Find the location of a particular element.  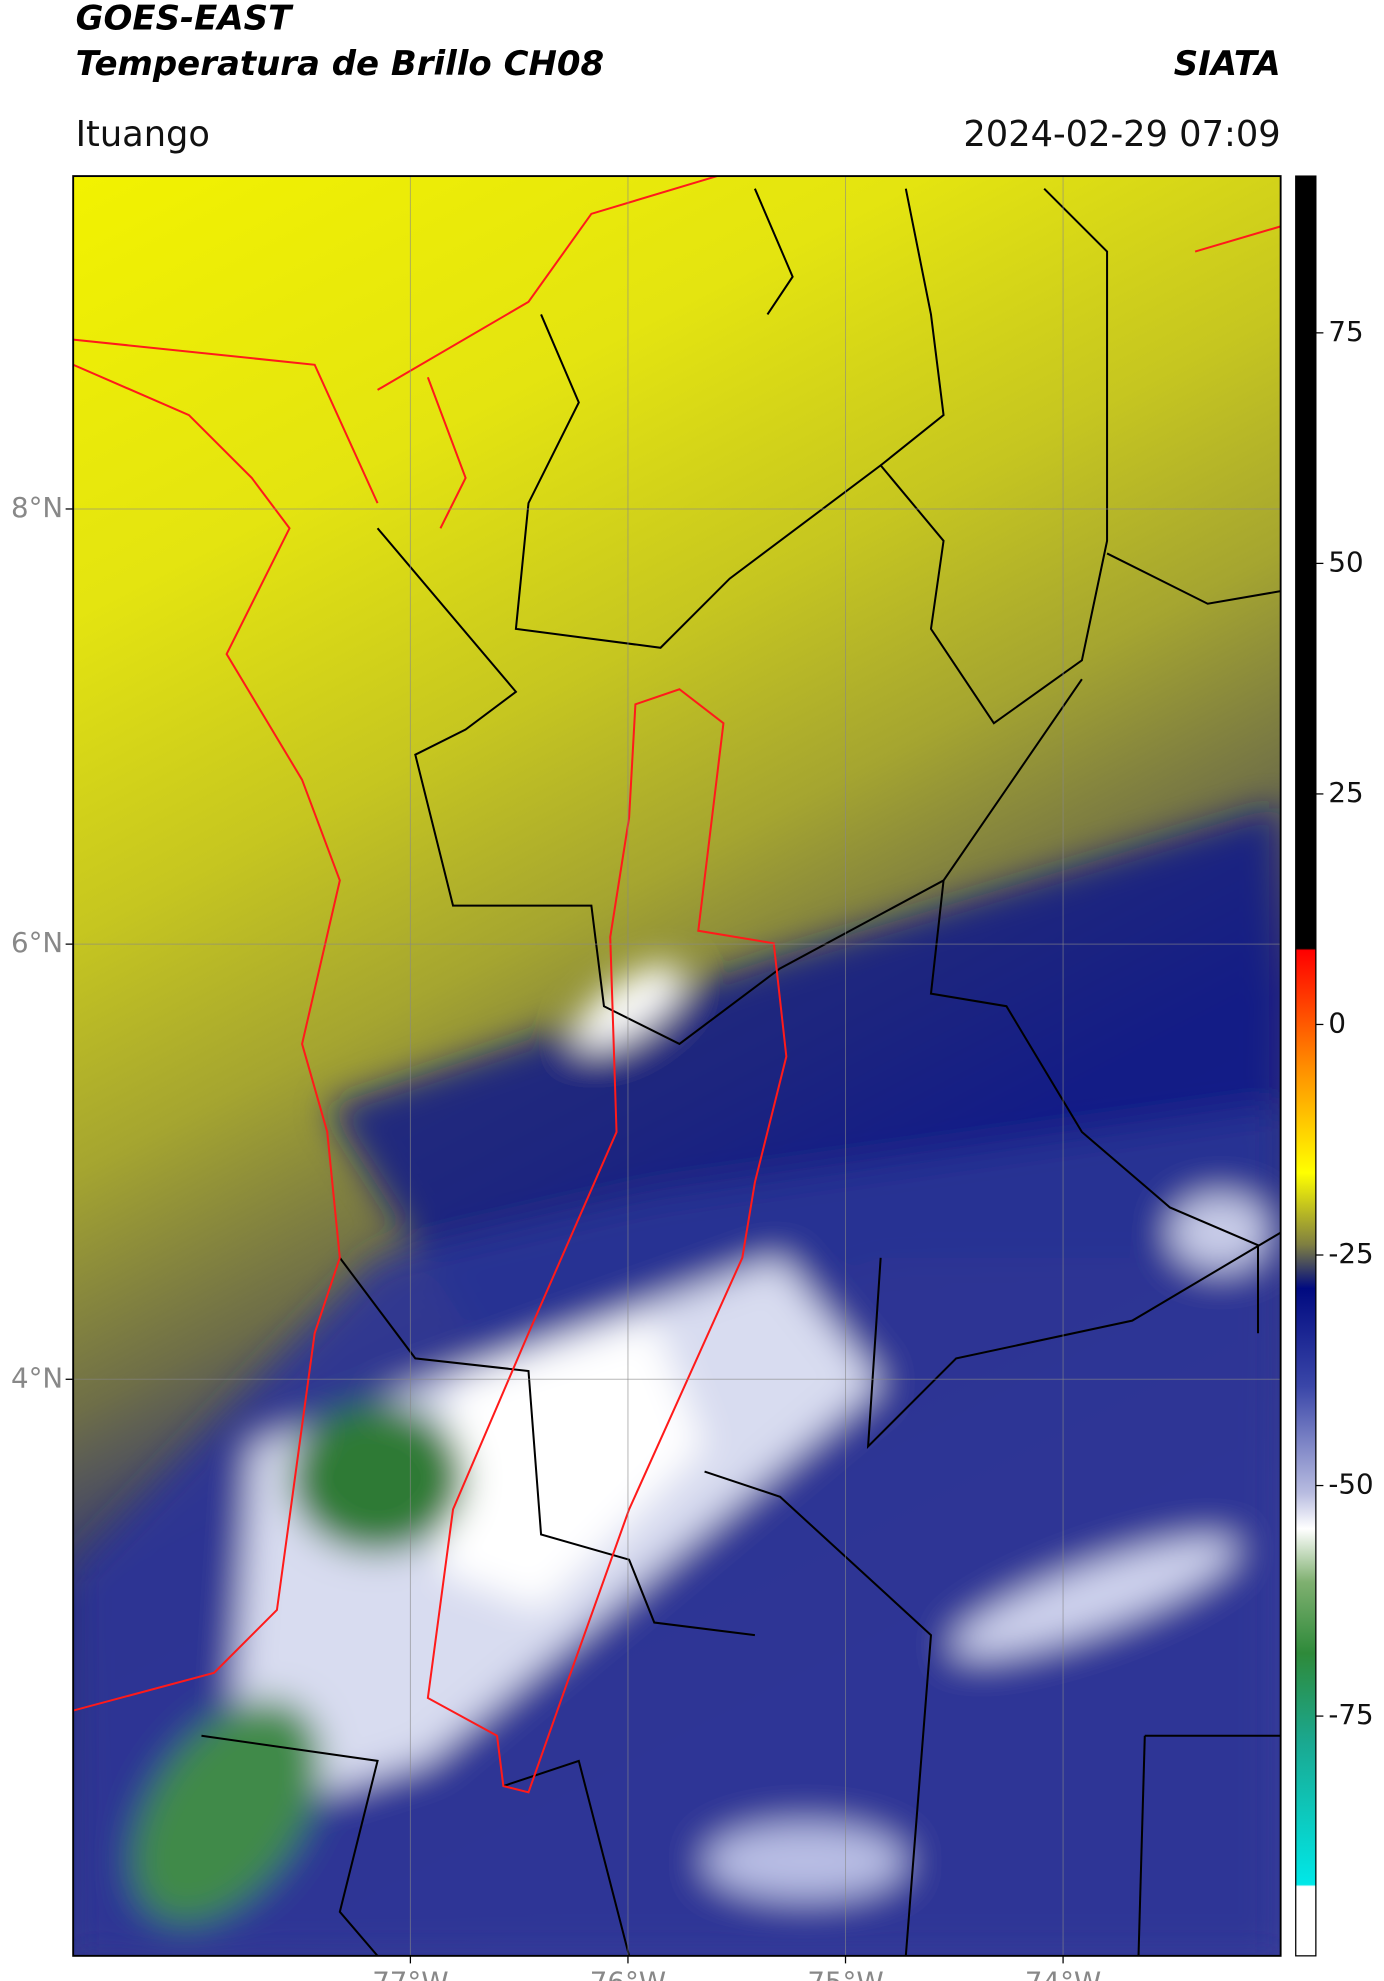

colorbar-label: -50 is located at coordinates (1350, 1484).